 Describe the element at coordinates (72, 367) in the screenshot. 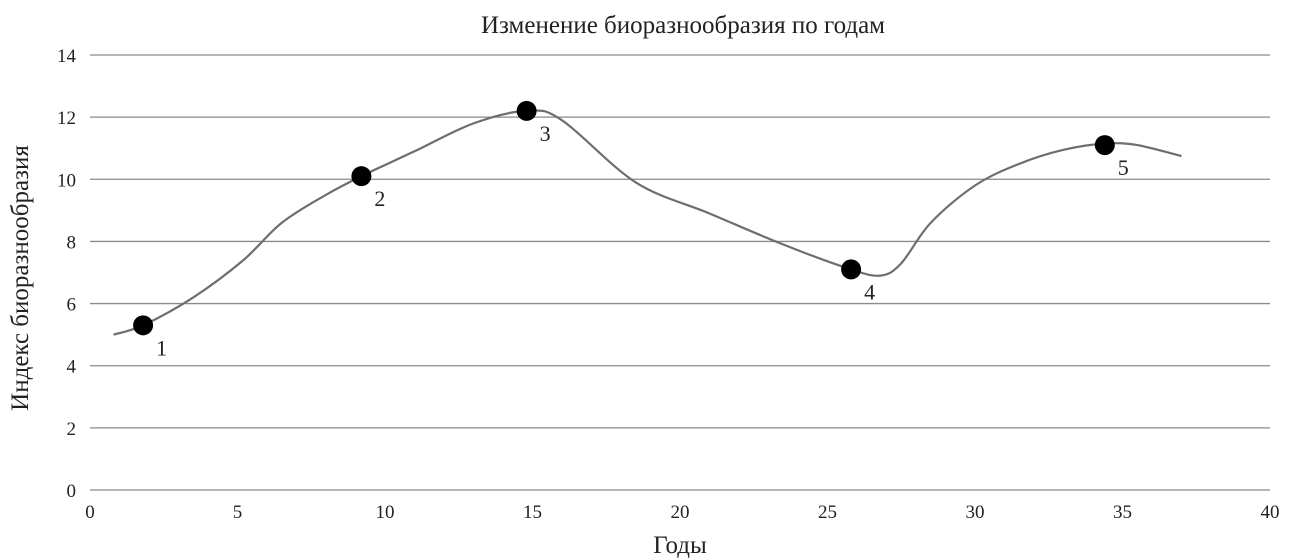

I see `y-tick-label: 4` at that location.